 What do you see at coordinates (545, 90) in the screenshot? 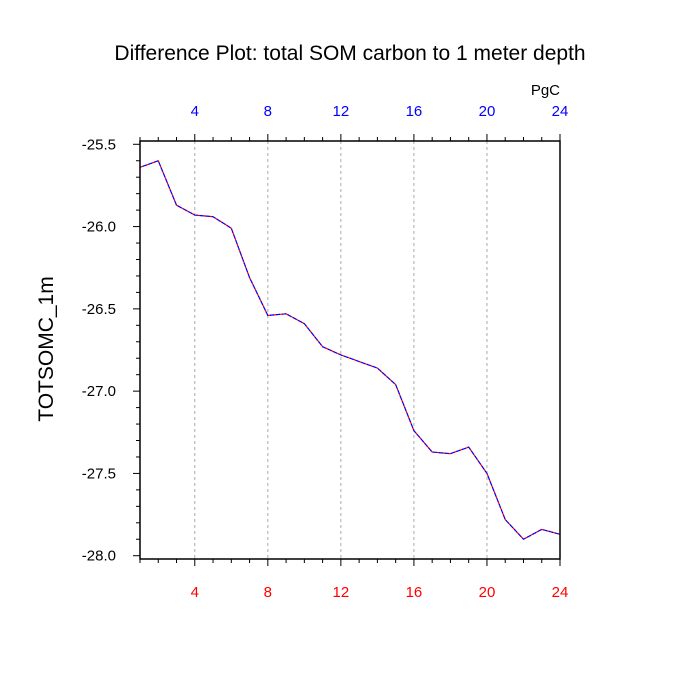
I see `units-label: PgC` at bounding box center [545, 90].